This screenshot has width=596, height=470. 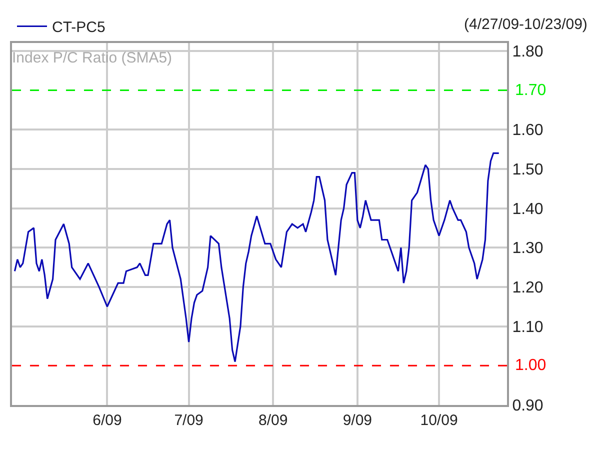 I want to click on y-tick-label: 0.90, so click(x=528, y=406).